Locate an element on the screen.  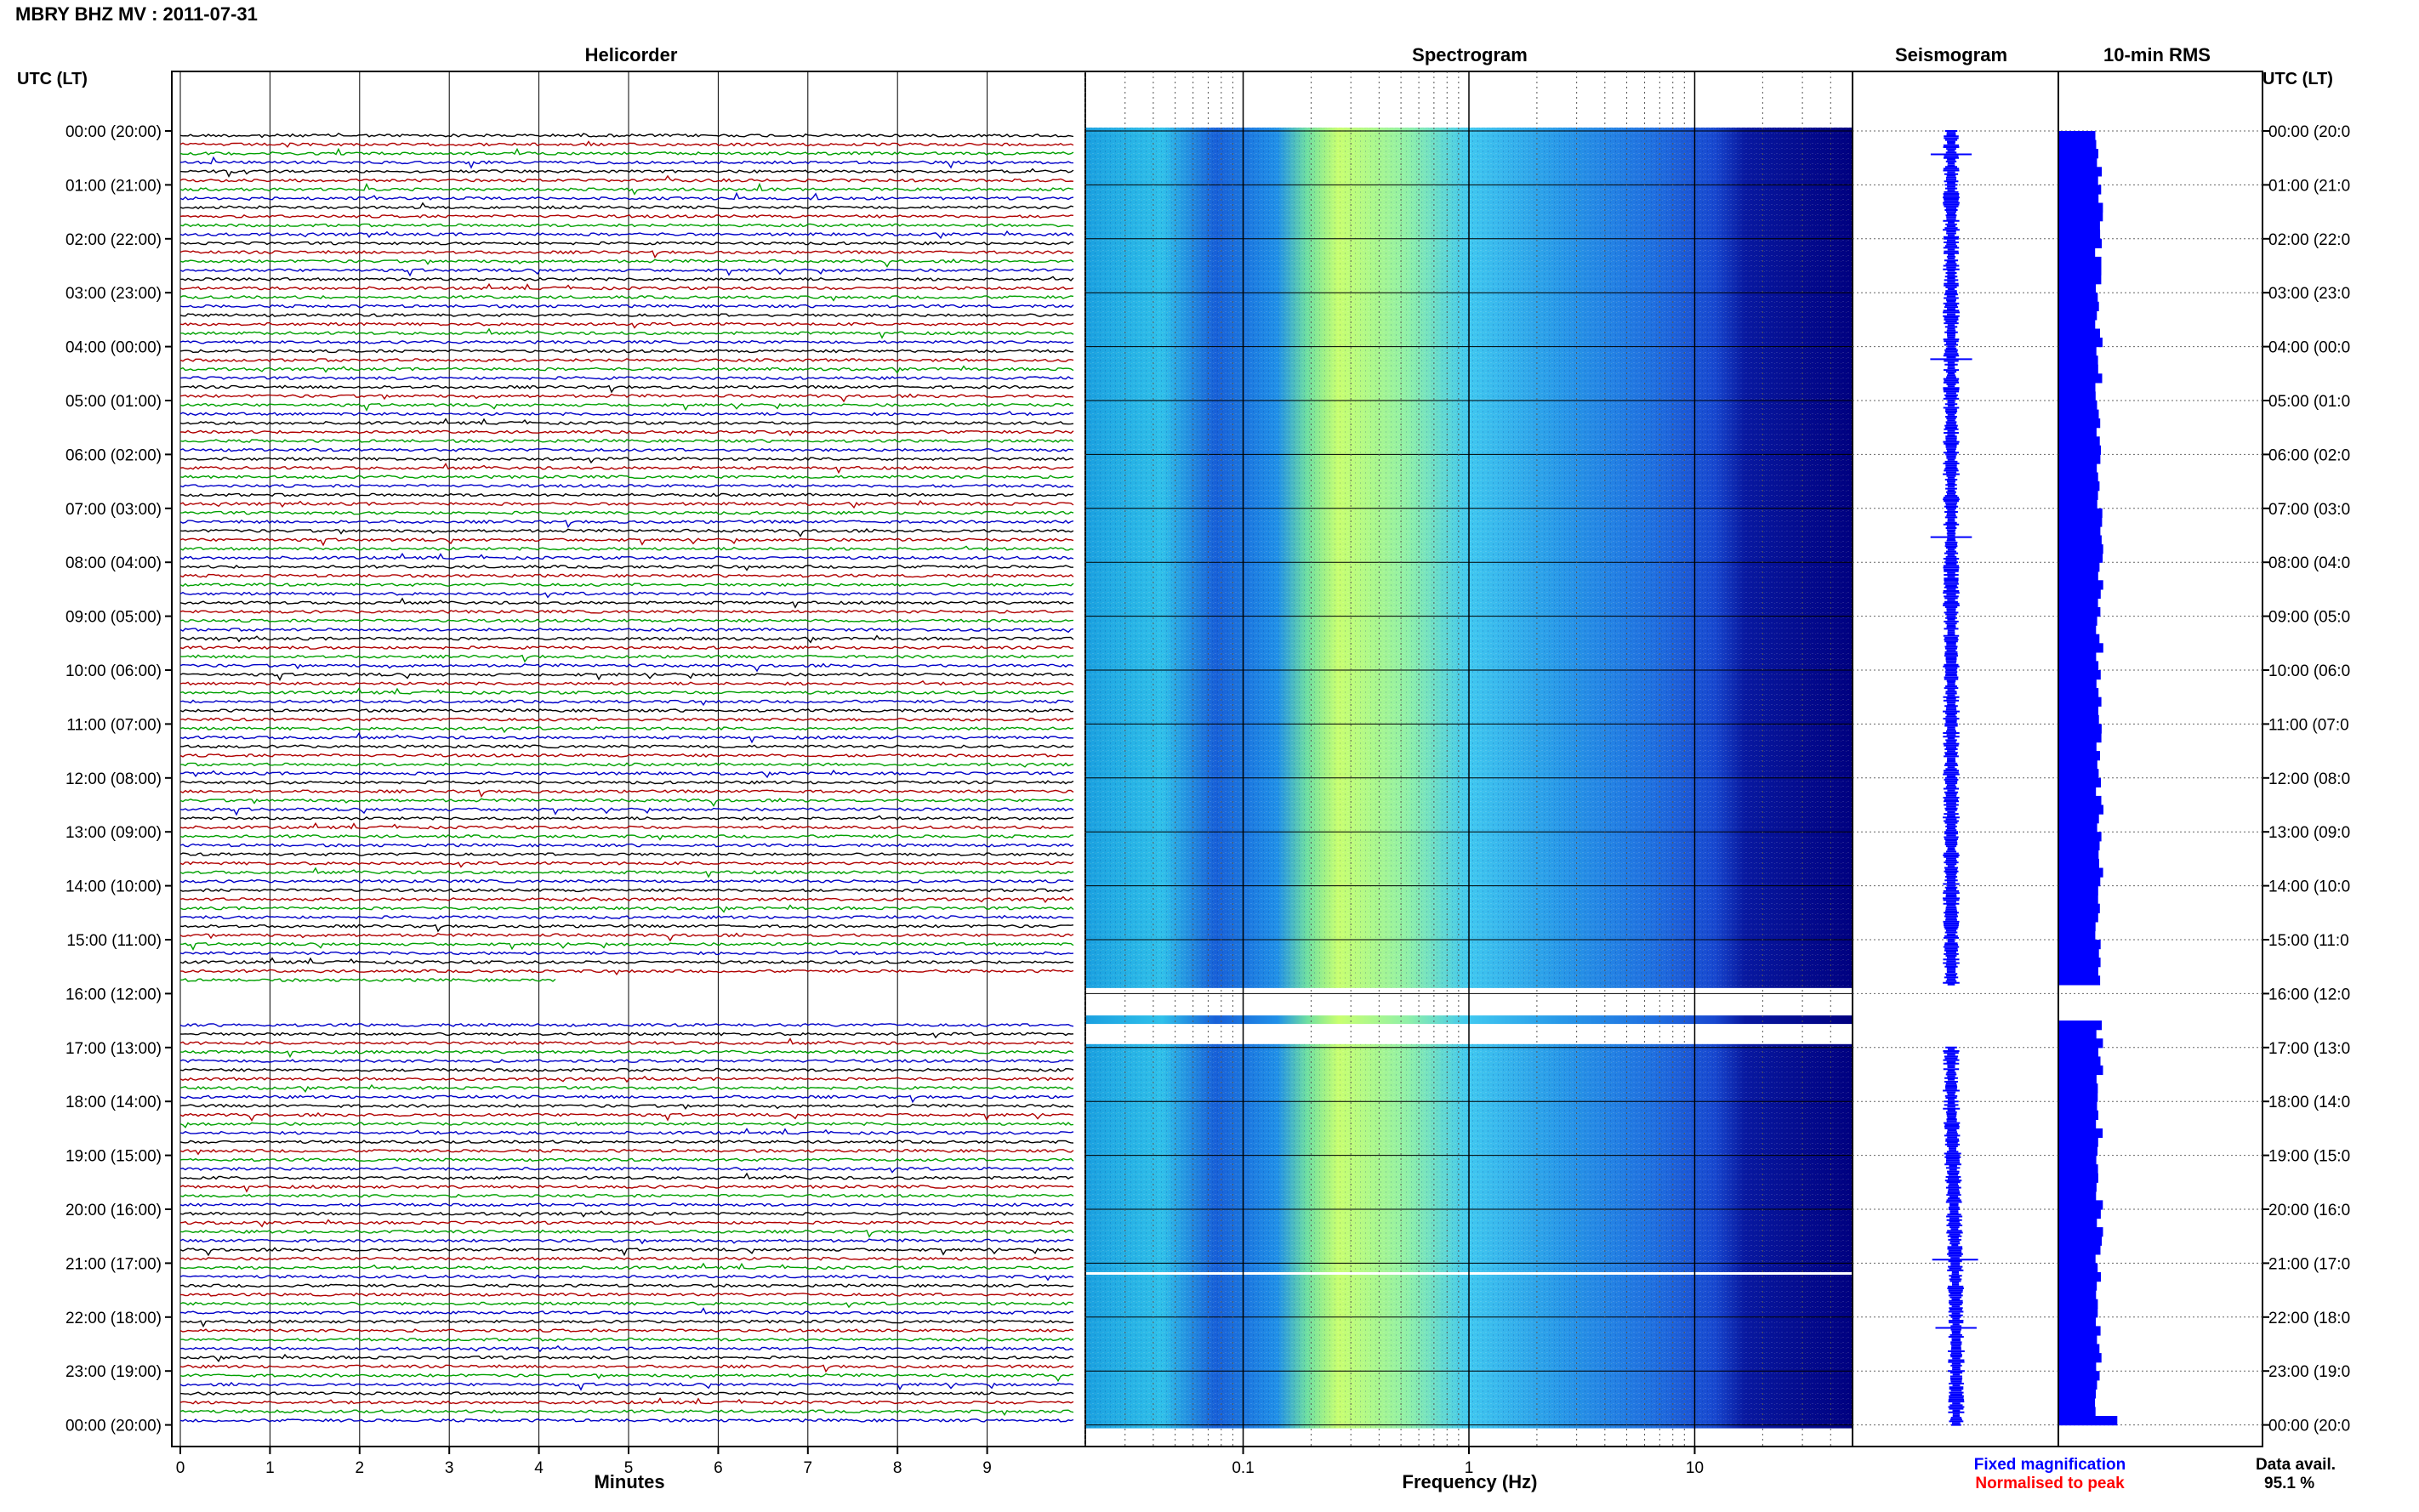
minute-tick-label: 4 is located at coordinates (539, 1468).